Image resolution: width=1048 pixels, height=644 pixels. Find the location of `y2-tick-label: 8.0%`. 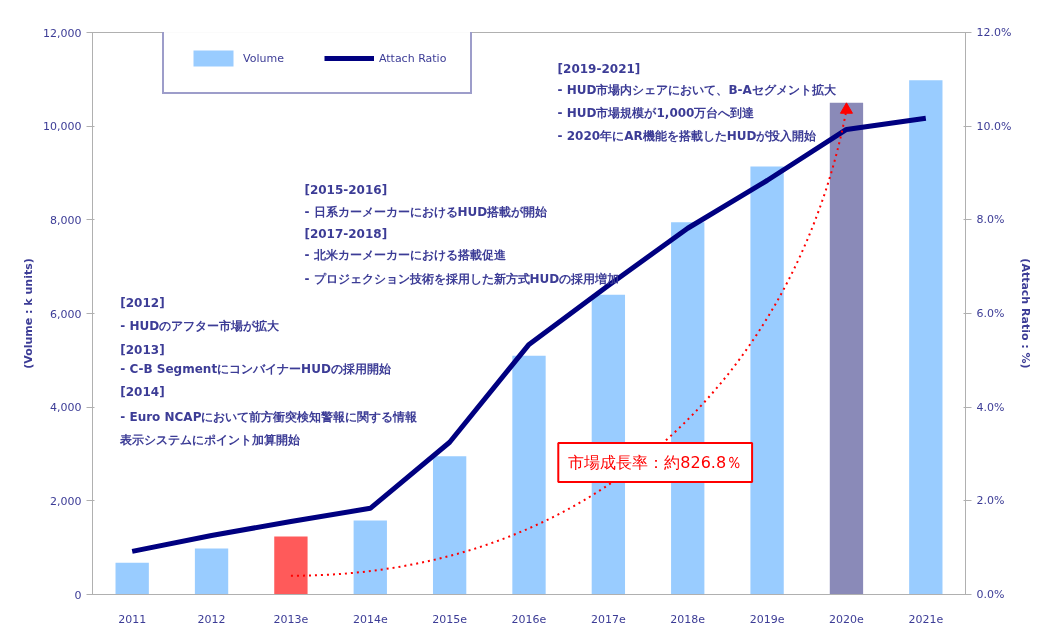

y2-tick-label: 8.0% is located at coordinates (990, 220).